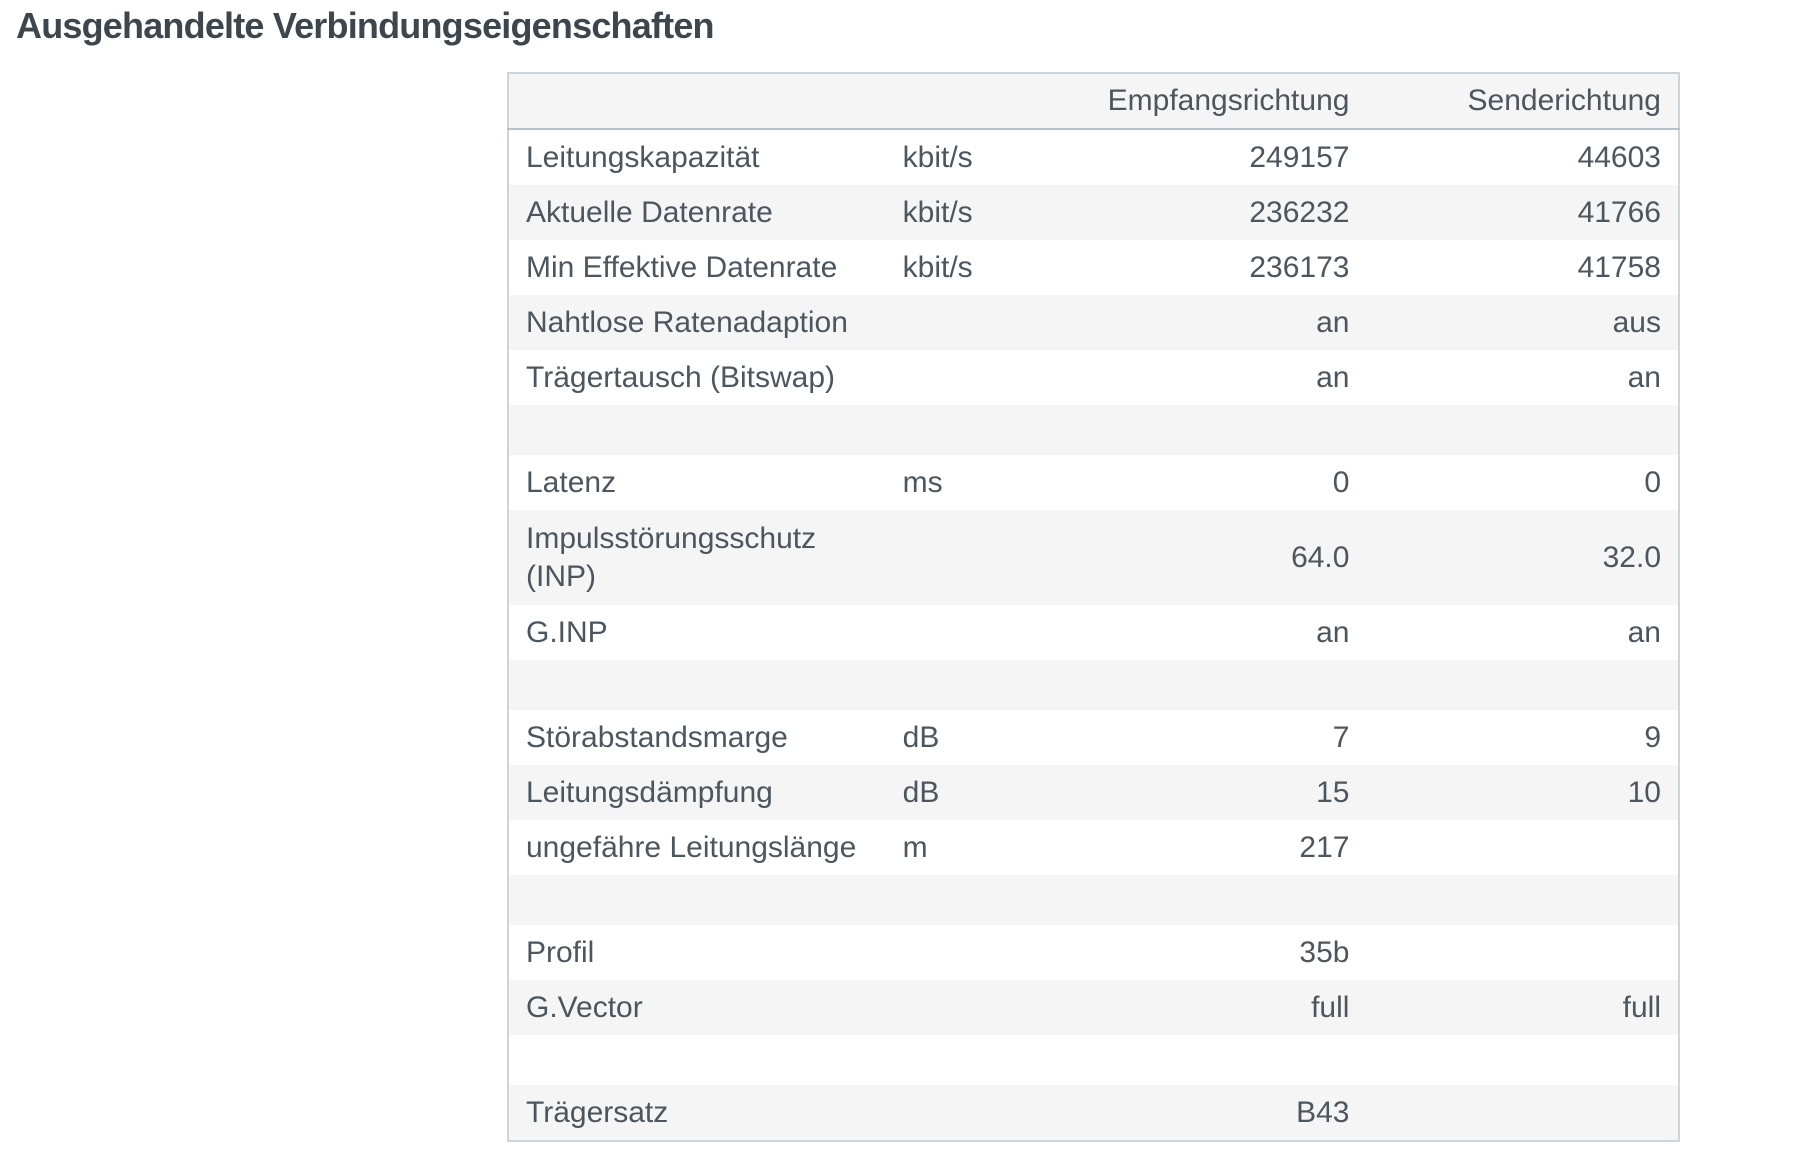  What do you see at coordinates (698, 322) in the screenshot?
I see `cell-label: Nahtlose Ratenadaption` at bounding box center [698, 322].